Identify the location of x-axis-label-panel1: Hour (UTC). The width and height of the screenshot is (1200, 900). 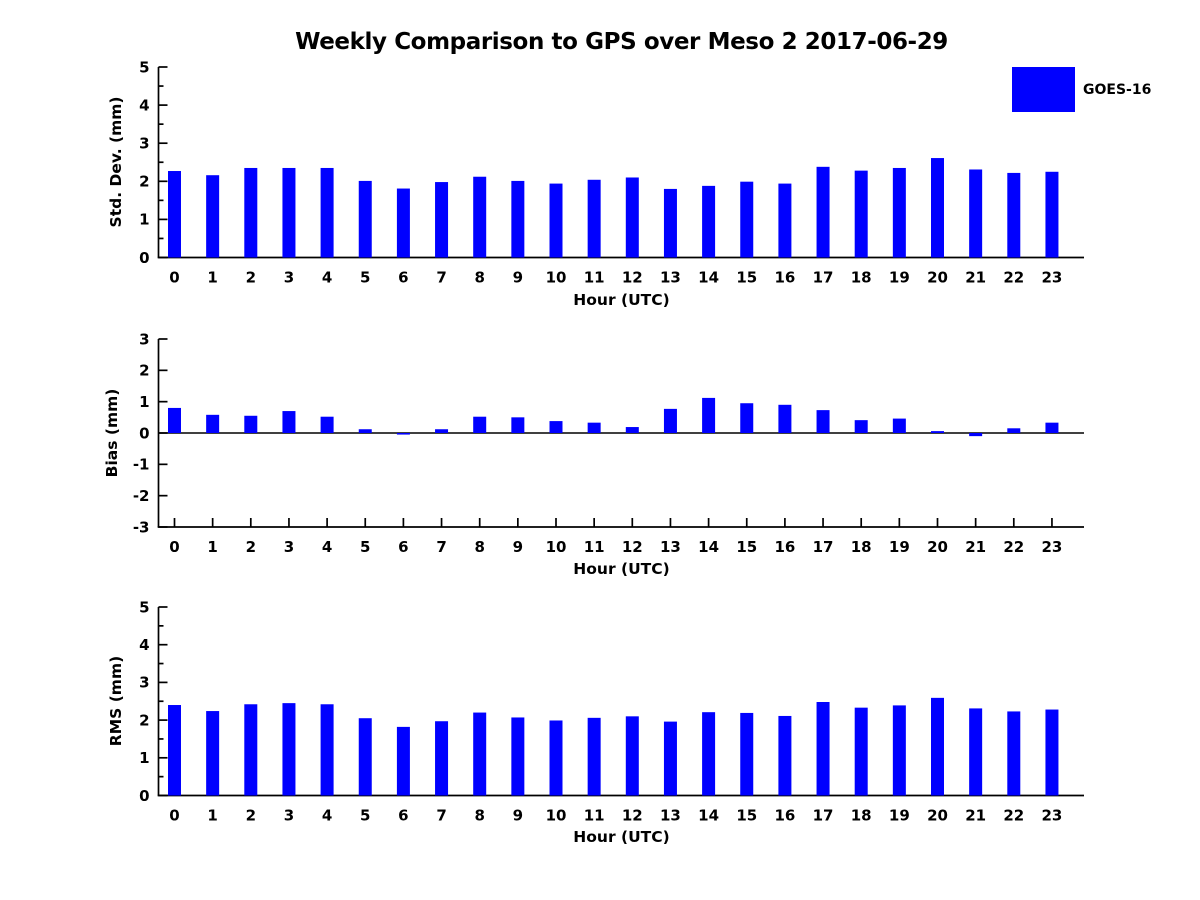
(621, 300).